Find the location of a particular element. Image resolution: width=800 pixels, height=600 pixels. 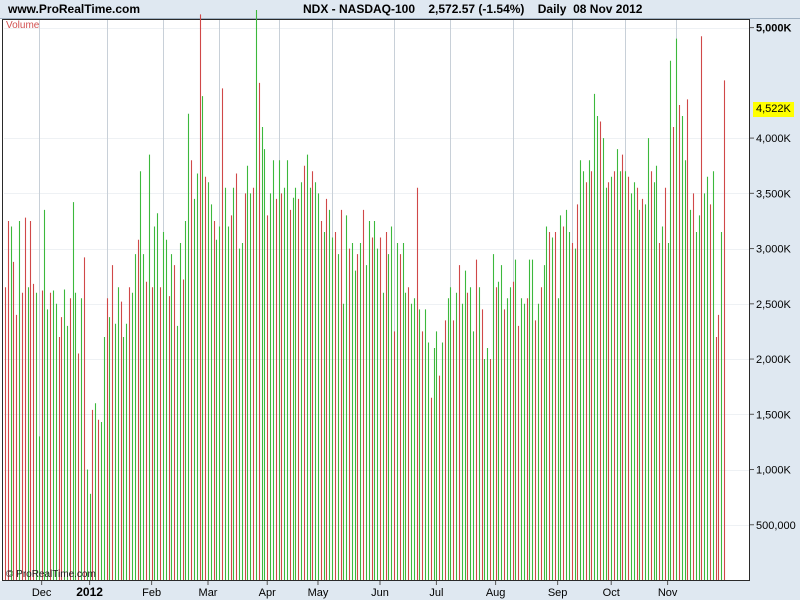

y-tick-label: 4,000K is located at coordinates (774, 139).